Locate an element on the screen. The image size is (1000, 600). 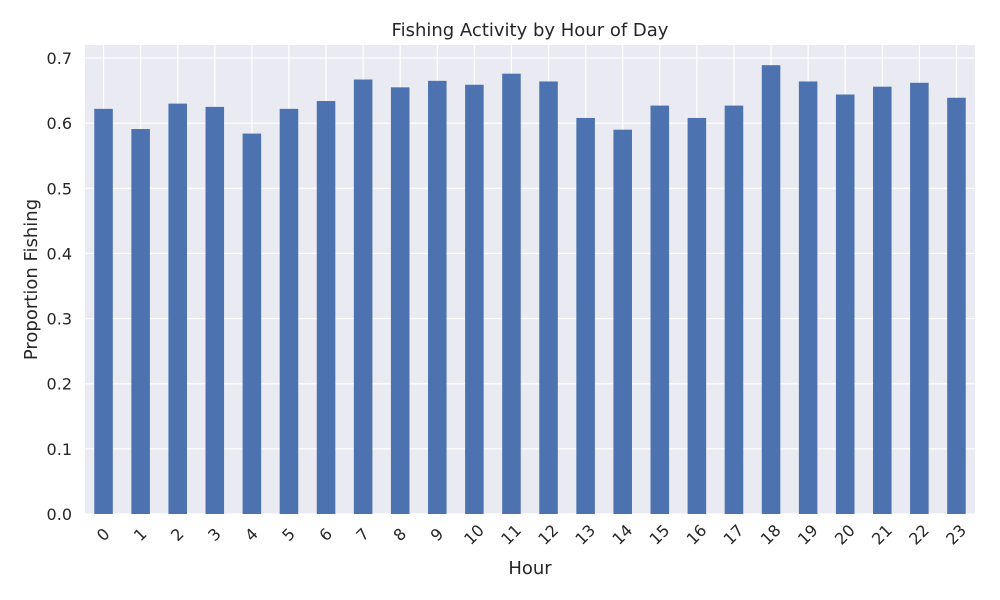
x-tick-label: 12 is located at coordinates (548, 535).